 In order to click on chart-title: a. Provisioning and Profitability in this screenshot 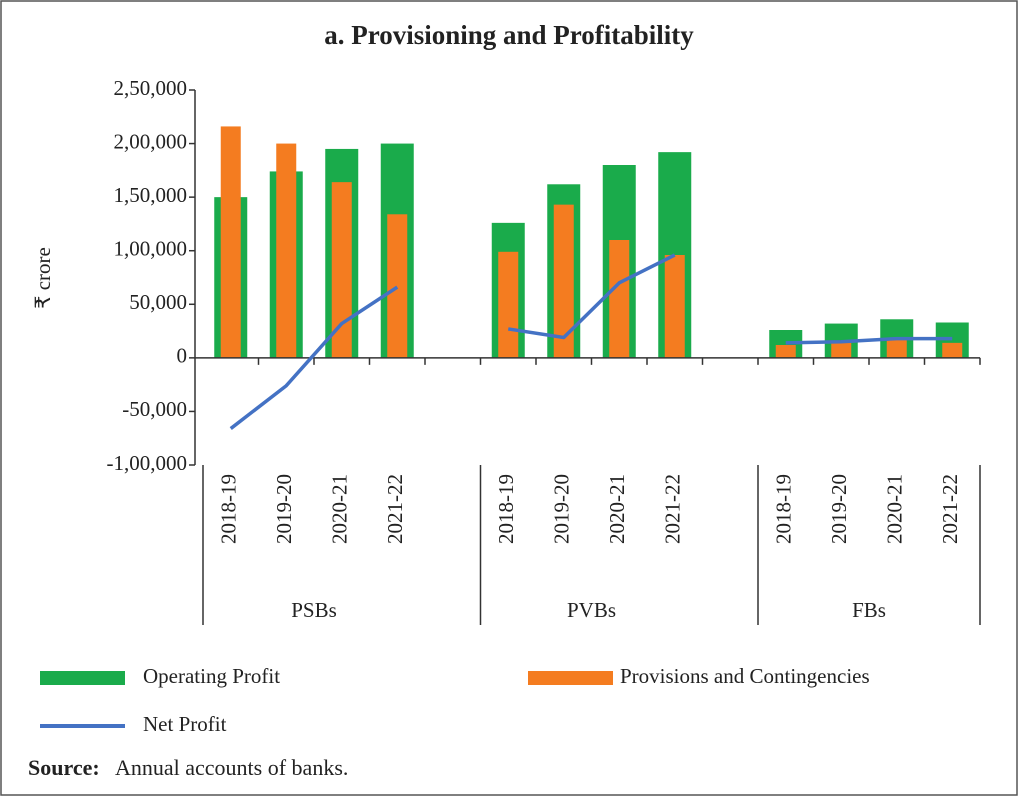, I will do `click(509, 35)`.